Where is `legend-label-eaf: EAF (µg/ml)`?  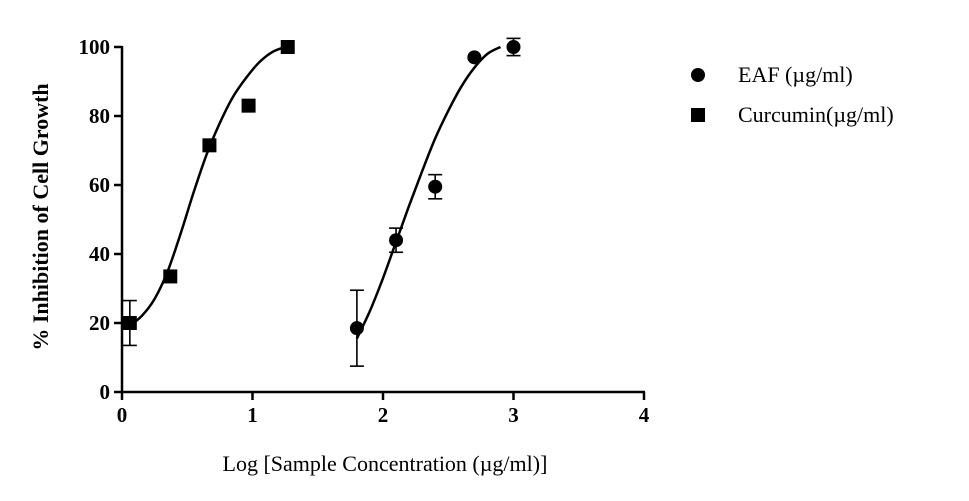
legend-label-eaf: EAF (µg/ml) is located at coordinates (795, 74).